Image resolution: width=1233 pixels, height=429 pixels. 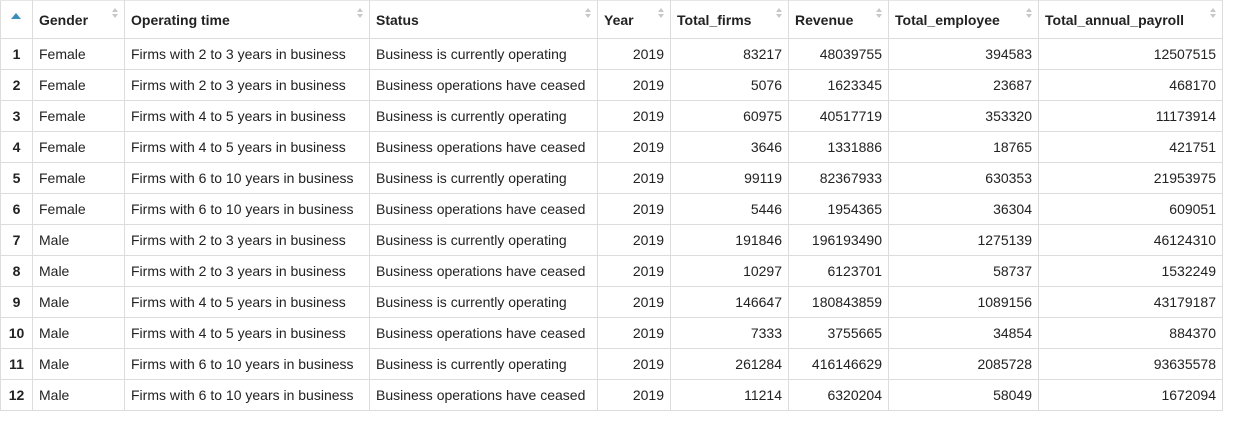 What do you see at coordinates (16, 302) in the screenshot?
I see `row-index: 9` at bounding box center [16, 302].